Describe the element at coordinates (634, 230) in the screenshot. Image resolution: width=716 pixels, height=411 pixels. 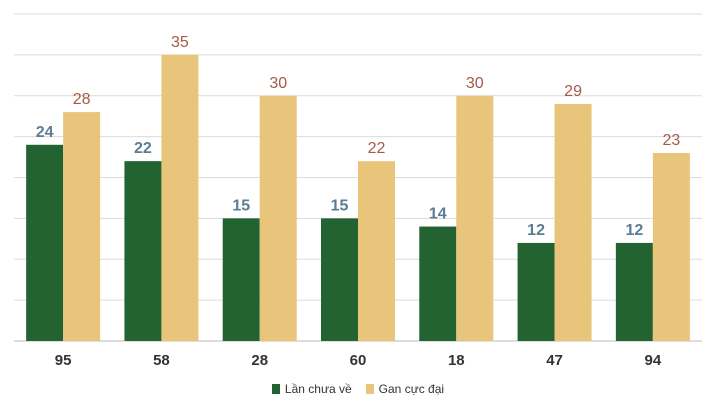
I see `data-label-series-1-94: 12` at that location.